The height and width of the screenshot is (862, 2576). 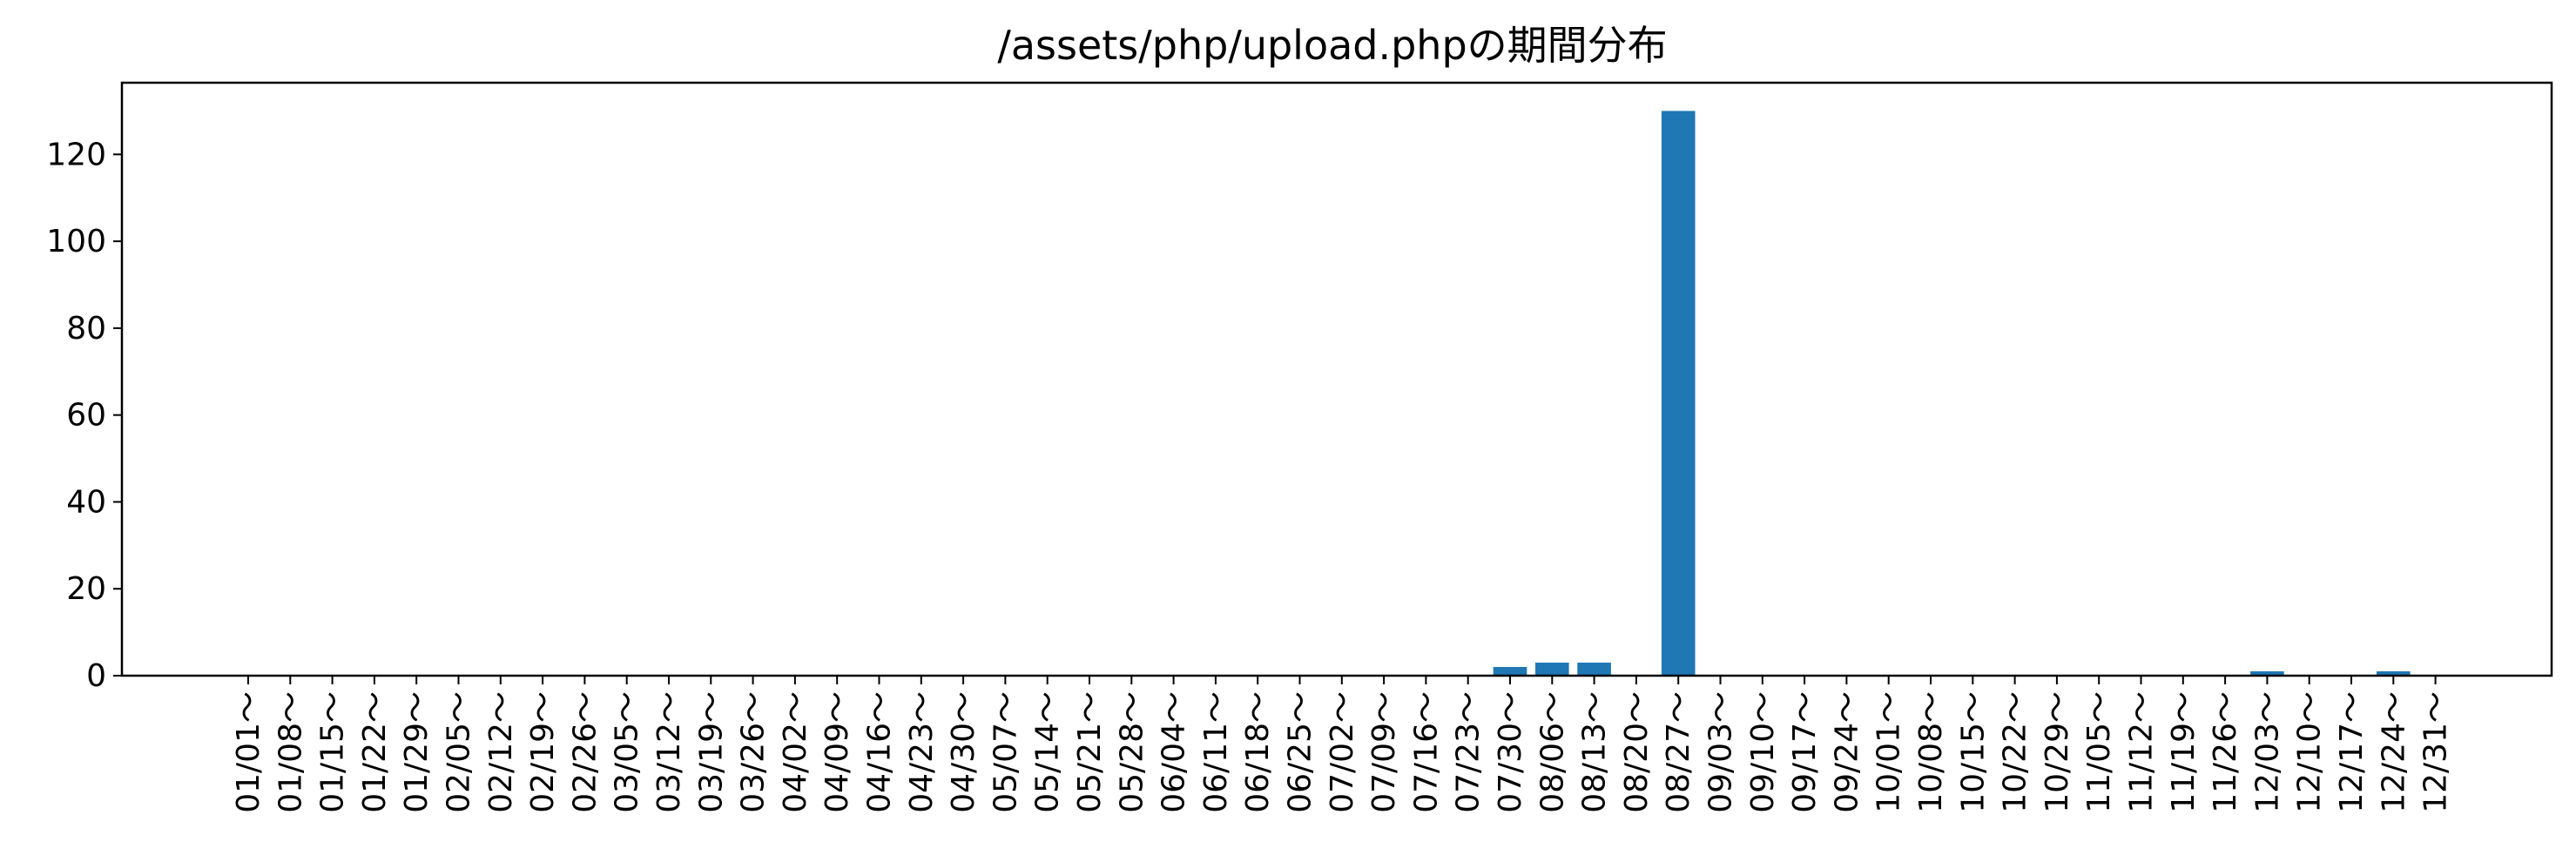 What do you see at coordinates (1721, 752) in the screenshot?
I see `x-tick-label: 09/03～` at bounding box center [1721, 752].